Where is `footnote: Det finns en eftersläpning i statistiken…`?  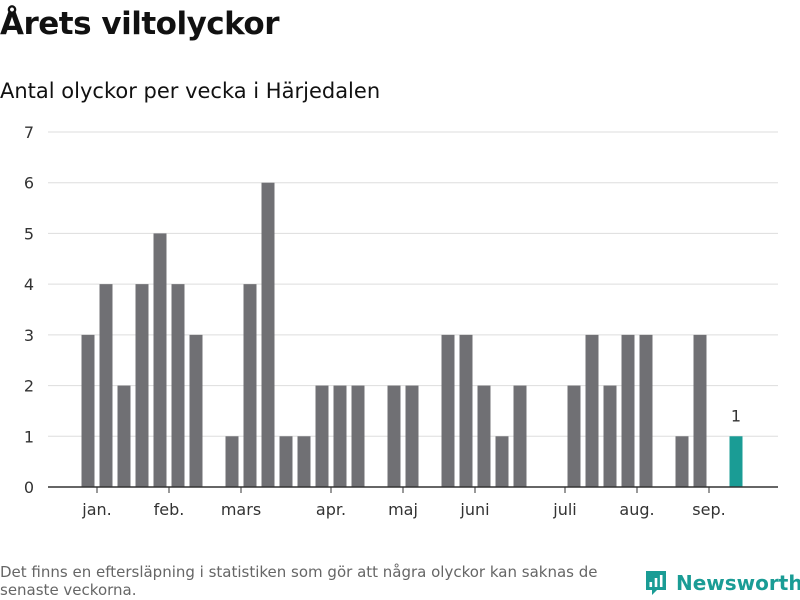
footnote: Det finns en eftersläpning i statistiken… is located at coordinates (299, 581).